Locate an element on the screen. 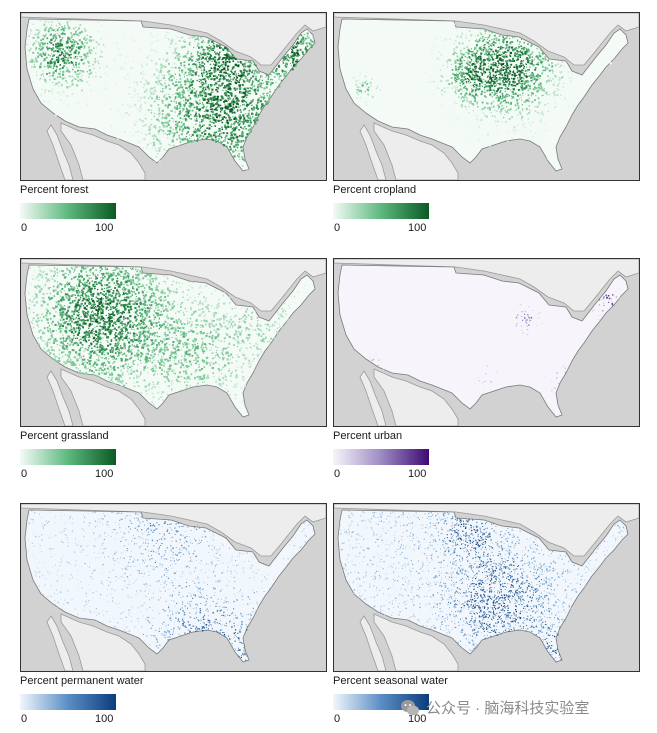 The height and width of the screenshot is (733, 657). map-svg-seasonal_water is located at coordinates (486, 587).